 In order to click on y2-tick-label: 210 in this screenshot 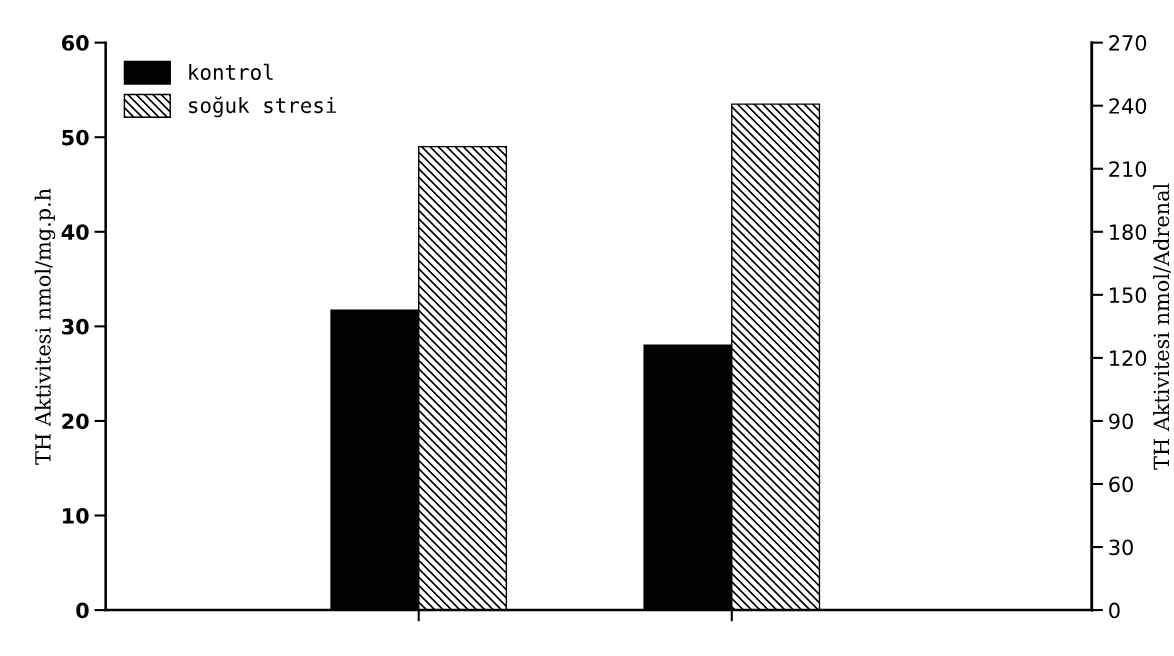, I will do `click(1128, 169)`.